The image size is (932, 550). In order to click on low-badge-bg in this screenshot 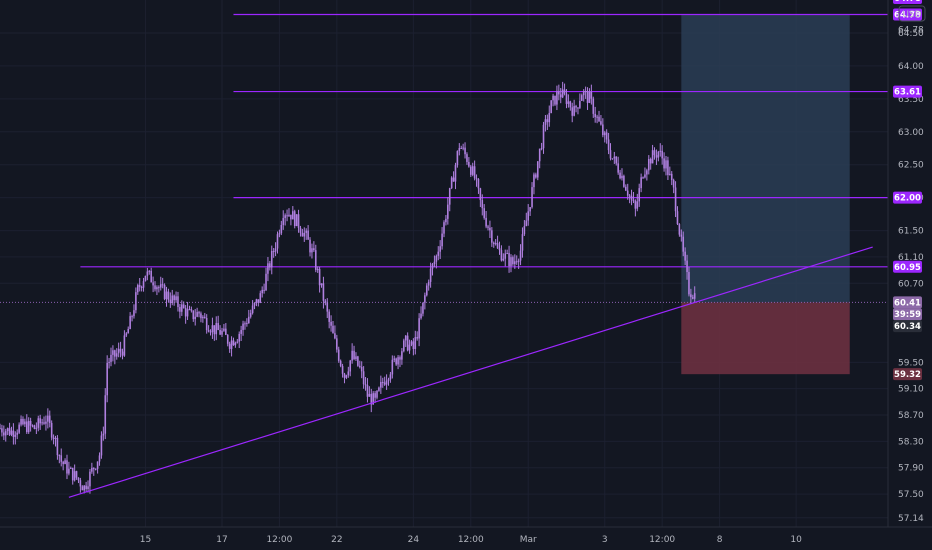, I will do `click(907, 326)`.